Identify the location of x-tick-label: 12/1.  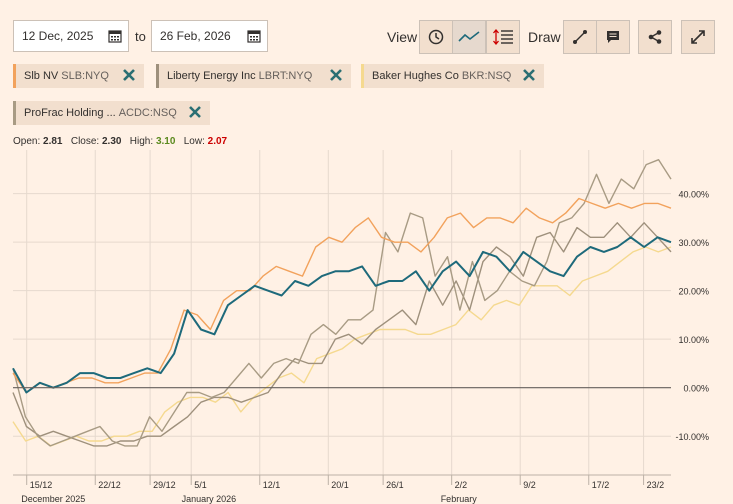
(272, 485).